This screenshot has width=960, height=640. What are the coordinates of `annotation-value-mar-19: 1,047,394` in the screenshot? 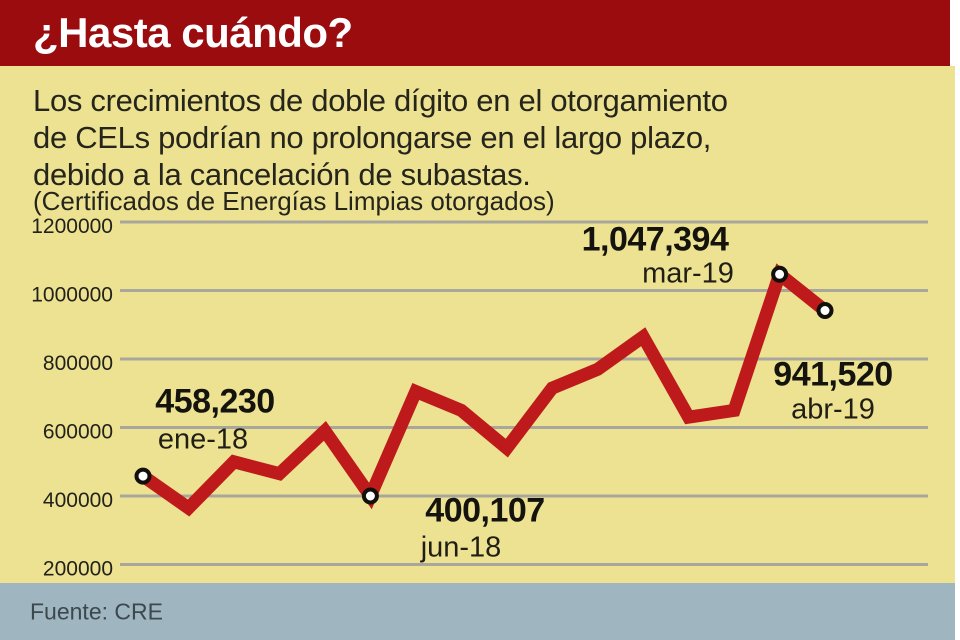 It's located at (655, 239).